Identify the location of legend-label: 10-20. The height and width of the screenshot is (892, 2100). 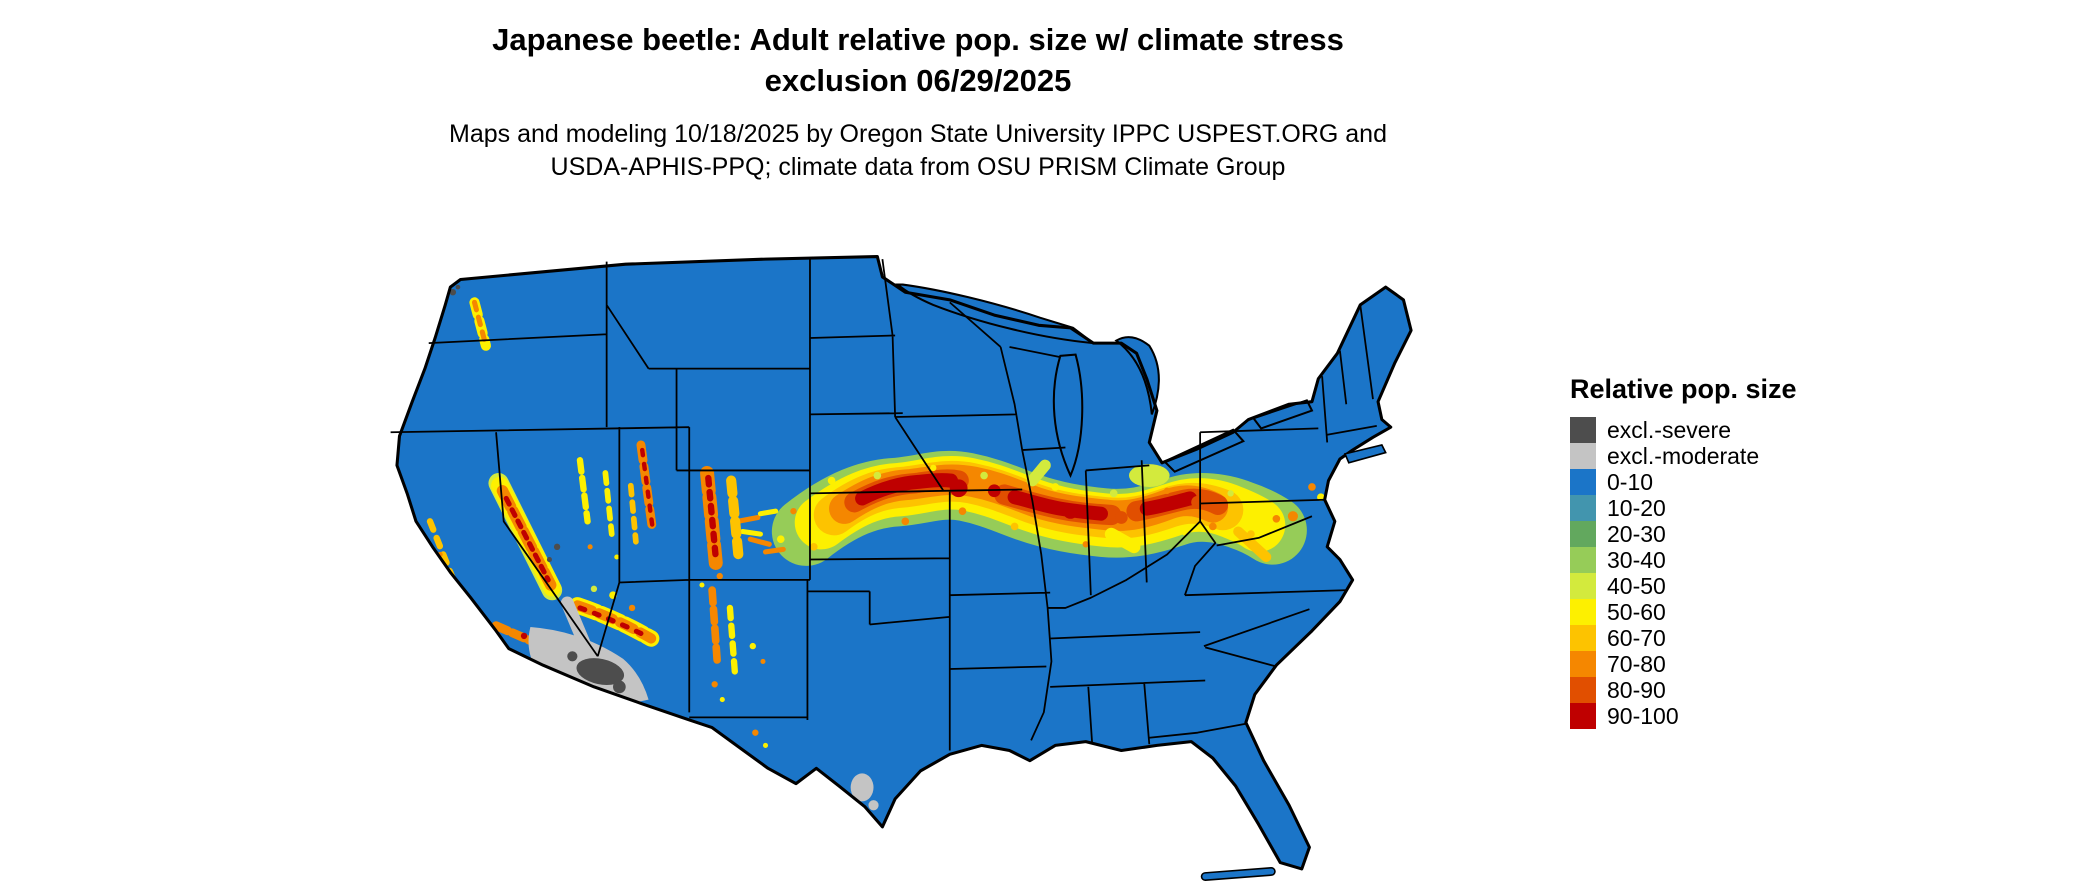
(1636, 508).